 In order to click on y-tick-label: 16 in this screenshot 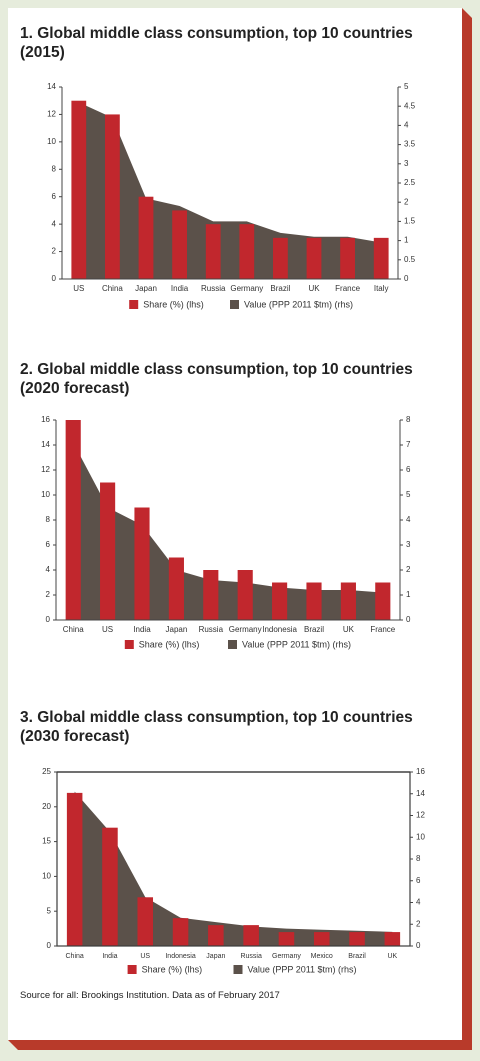, I will do `click(45, 419)`.